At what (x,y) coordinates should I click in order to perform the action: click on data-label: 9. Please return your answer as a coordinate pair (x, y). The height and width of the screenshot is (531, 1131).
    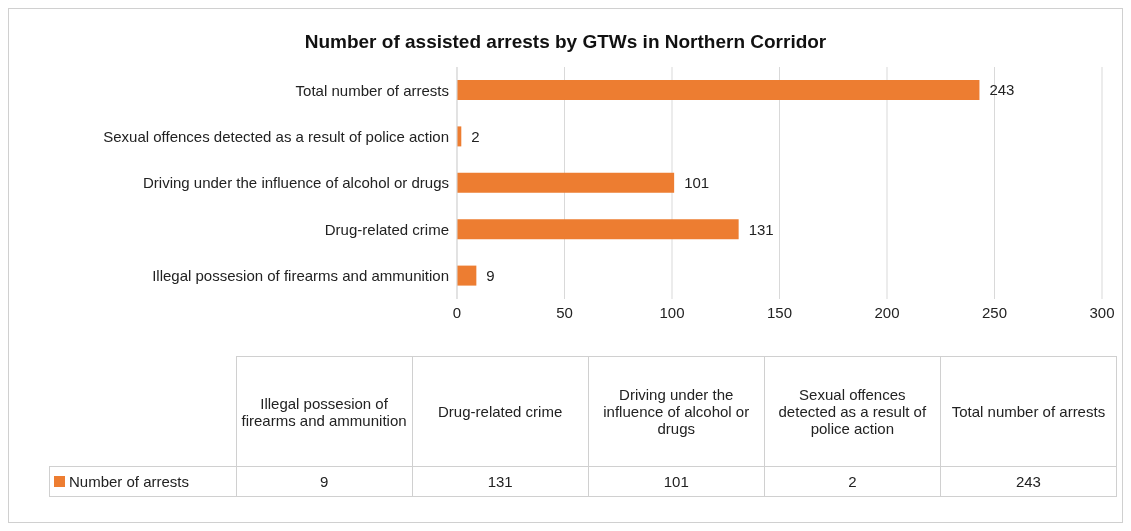
    Looking at the image, I should click on (490, 275).